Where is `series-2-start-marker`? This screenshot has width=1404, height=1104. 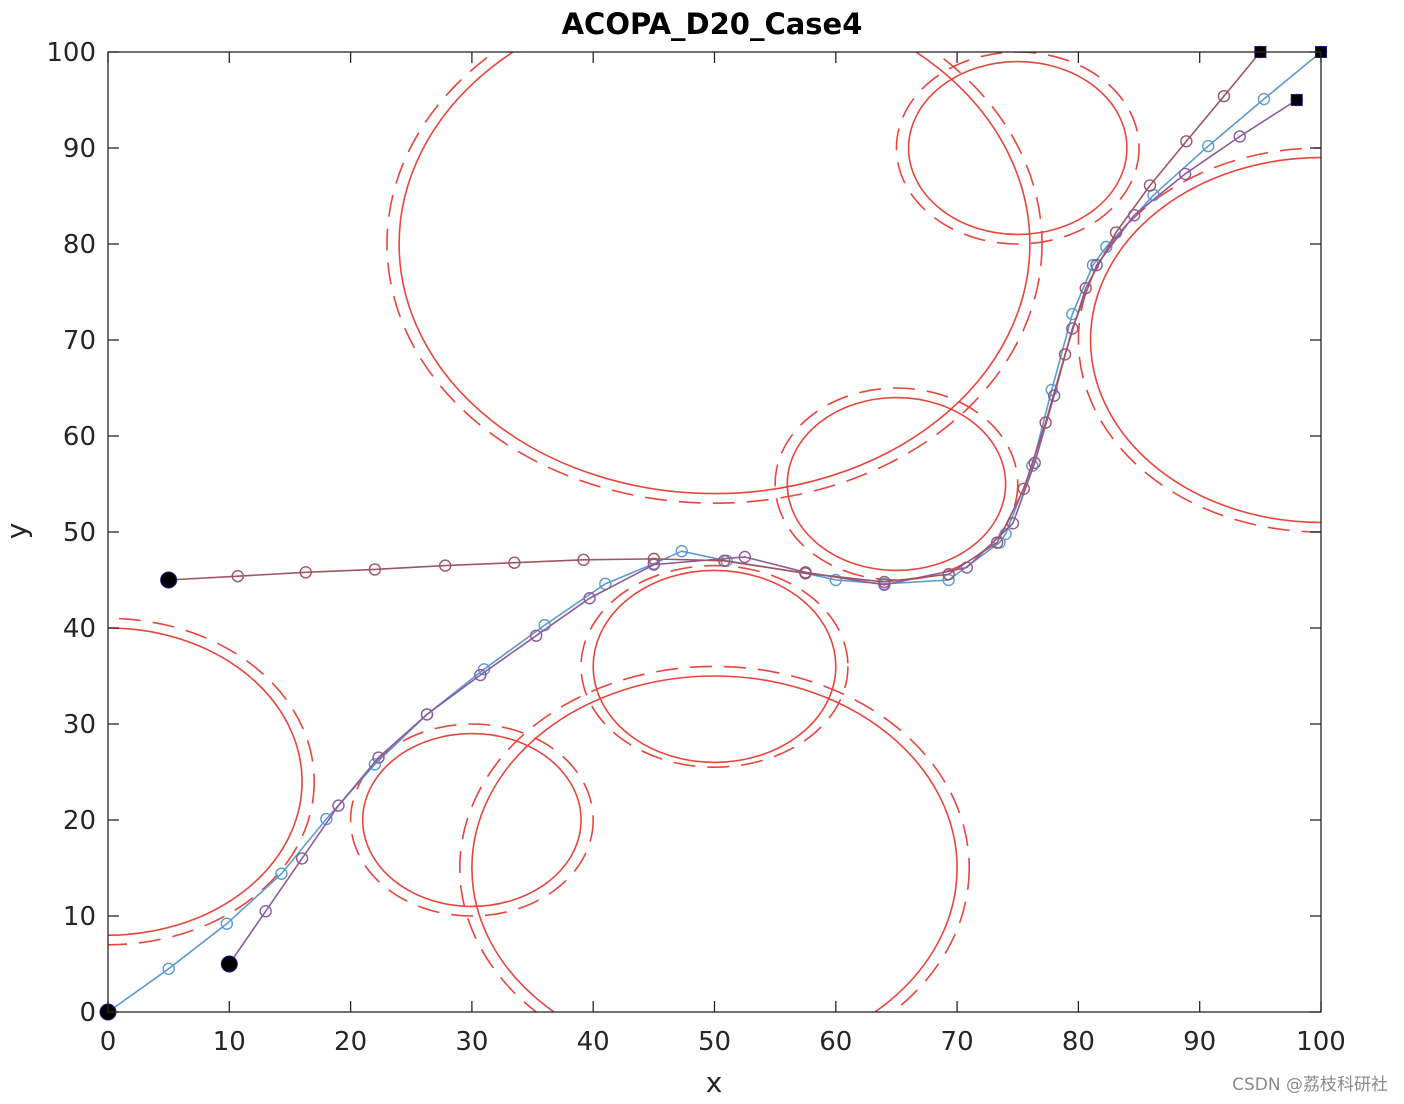 series-2-start-marker is located at coordinates (229, 964).